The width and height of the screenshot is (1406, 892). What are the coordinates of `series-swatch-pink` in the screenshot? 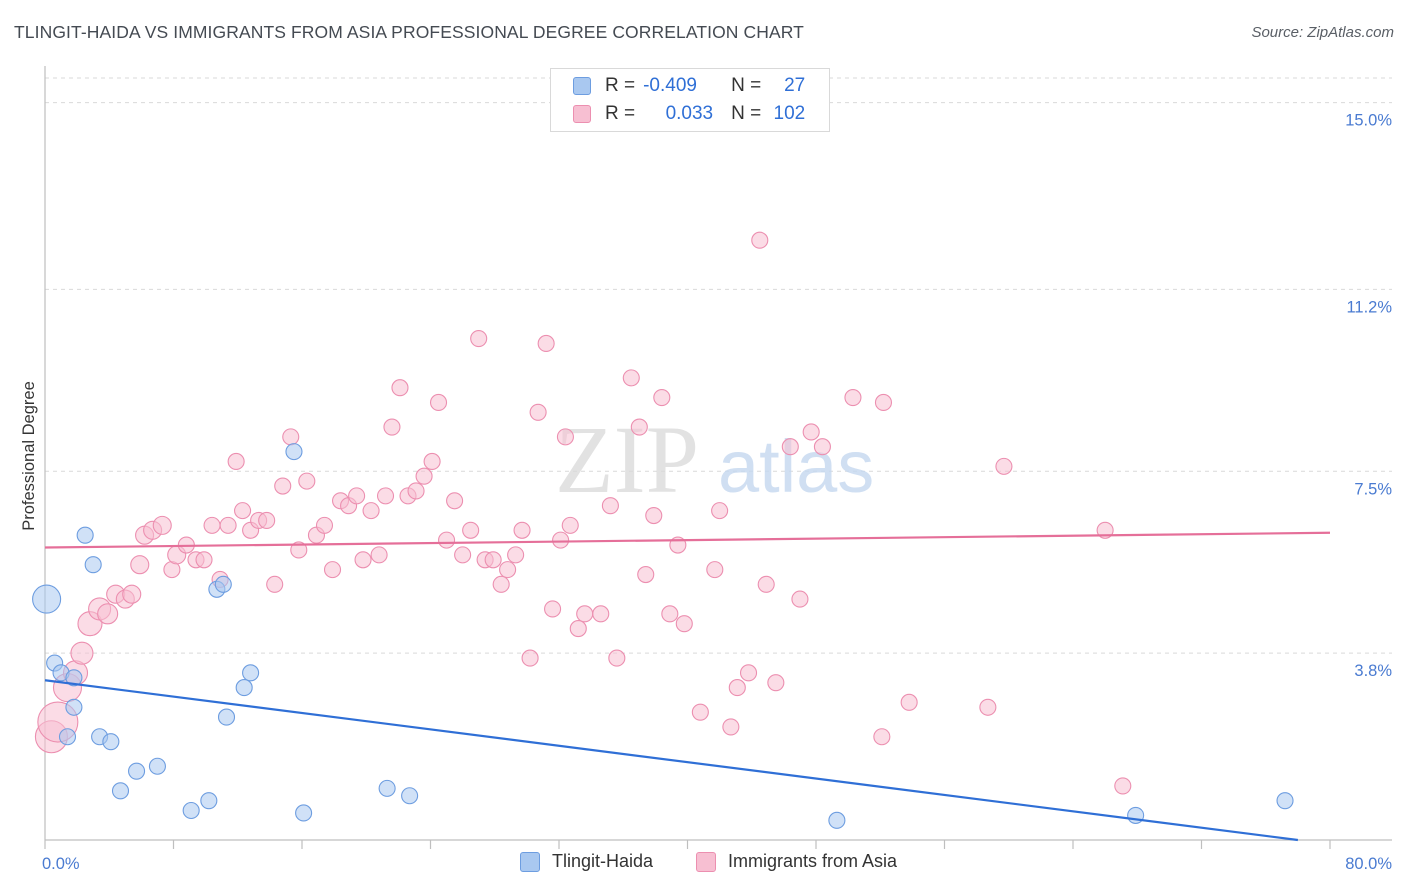 It's located at (706, 861).